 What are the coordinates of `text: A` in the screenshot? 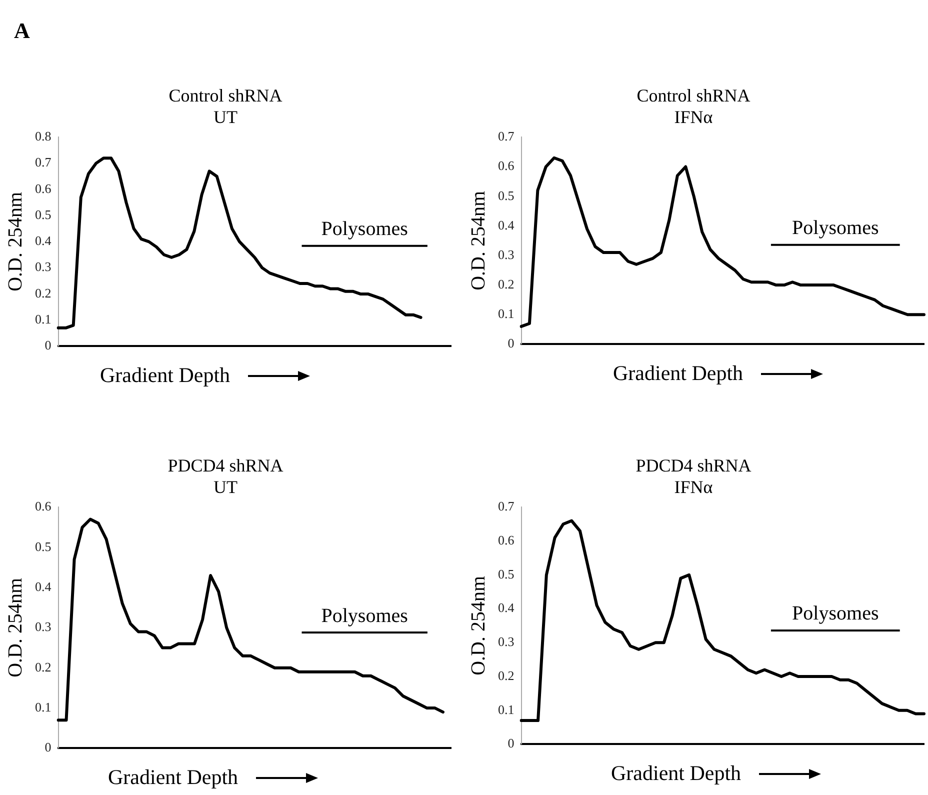 It's located at (22, 31).